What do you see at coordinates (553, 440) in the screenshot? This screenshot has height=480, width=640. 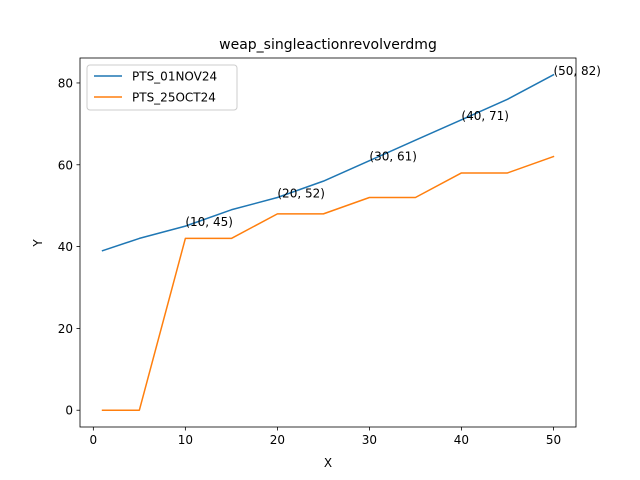 I see `x-tick-label: 50` at bounding box center [553, 440].